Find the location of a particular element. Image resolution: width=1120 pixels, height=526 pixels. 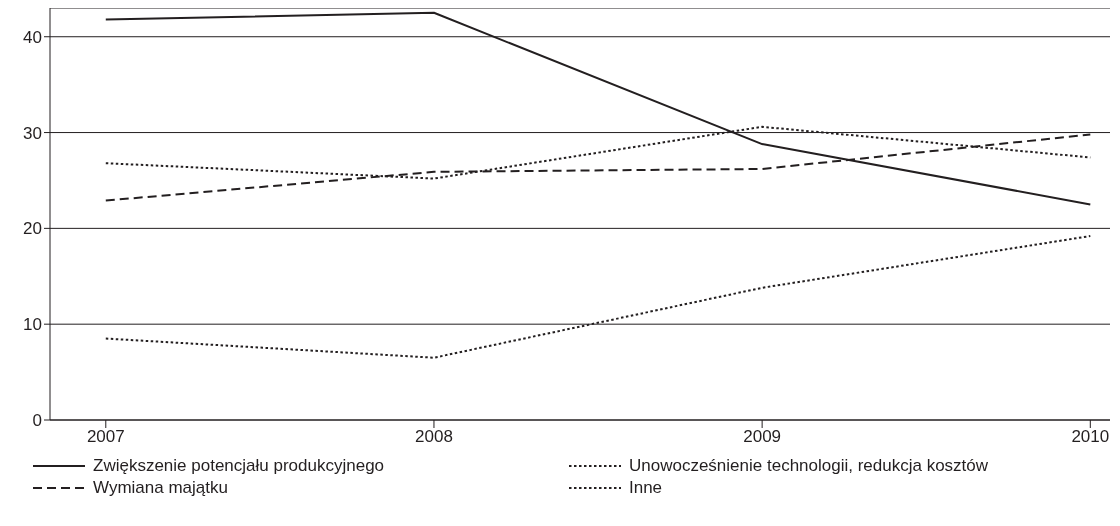

legend-label: Inne is located at coordinates (645, 488).